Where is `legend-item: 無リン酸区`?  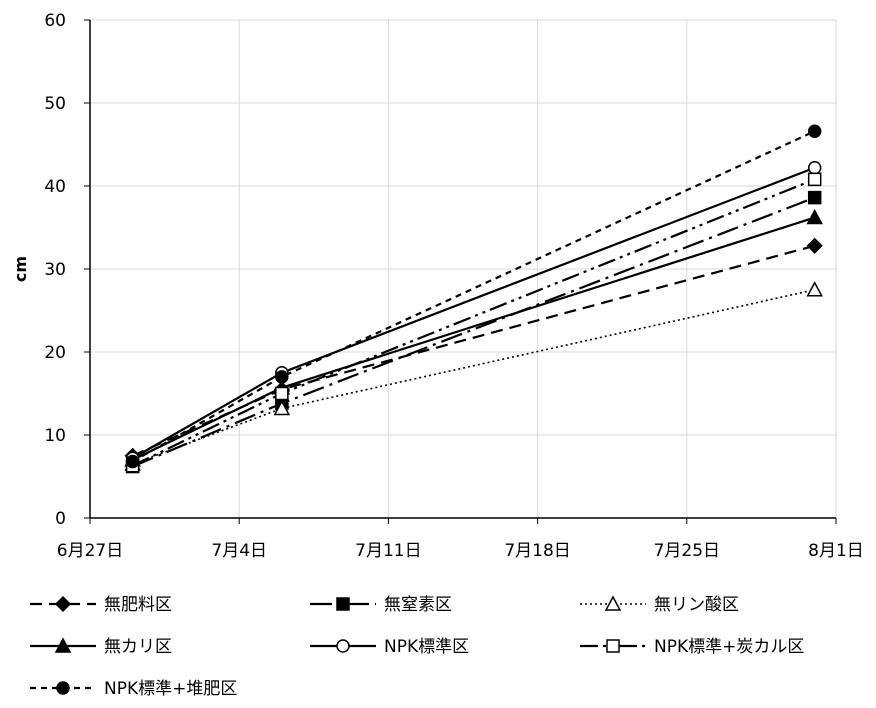
legend-item: 無リン酸区 is located at coordinates (659, 605).